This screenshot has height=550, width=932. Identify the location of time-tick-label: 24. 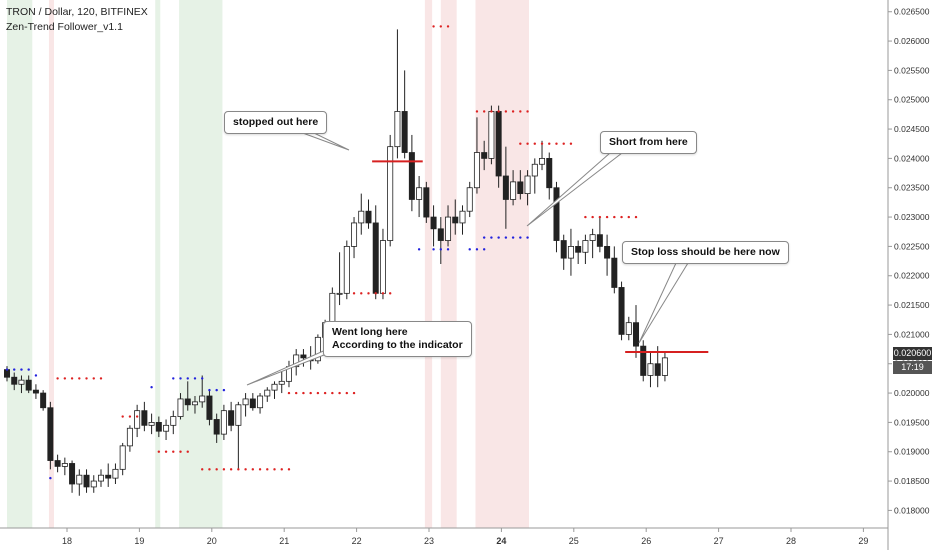
(501, 541).